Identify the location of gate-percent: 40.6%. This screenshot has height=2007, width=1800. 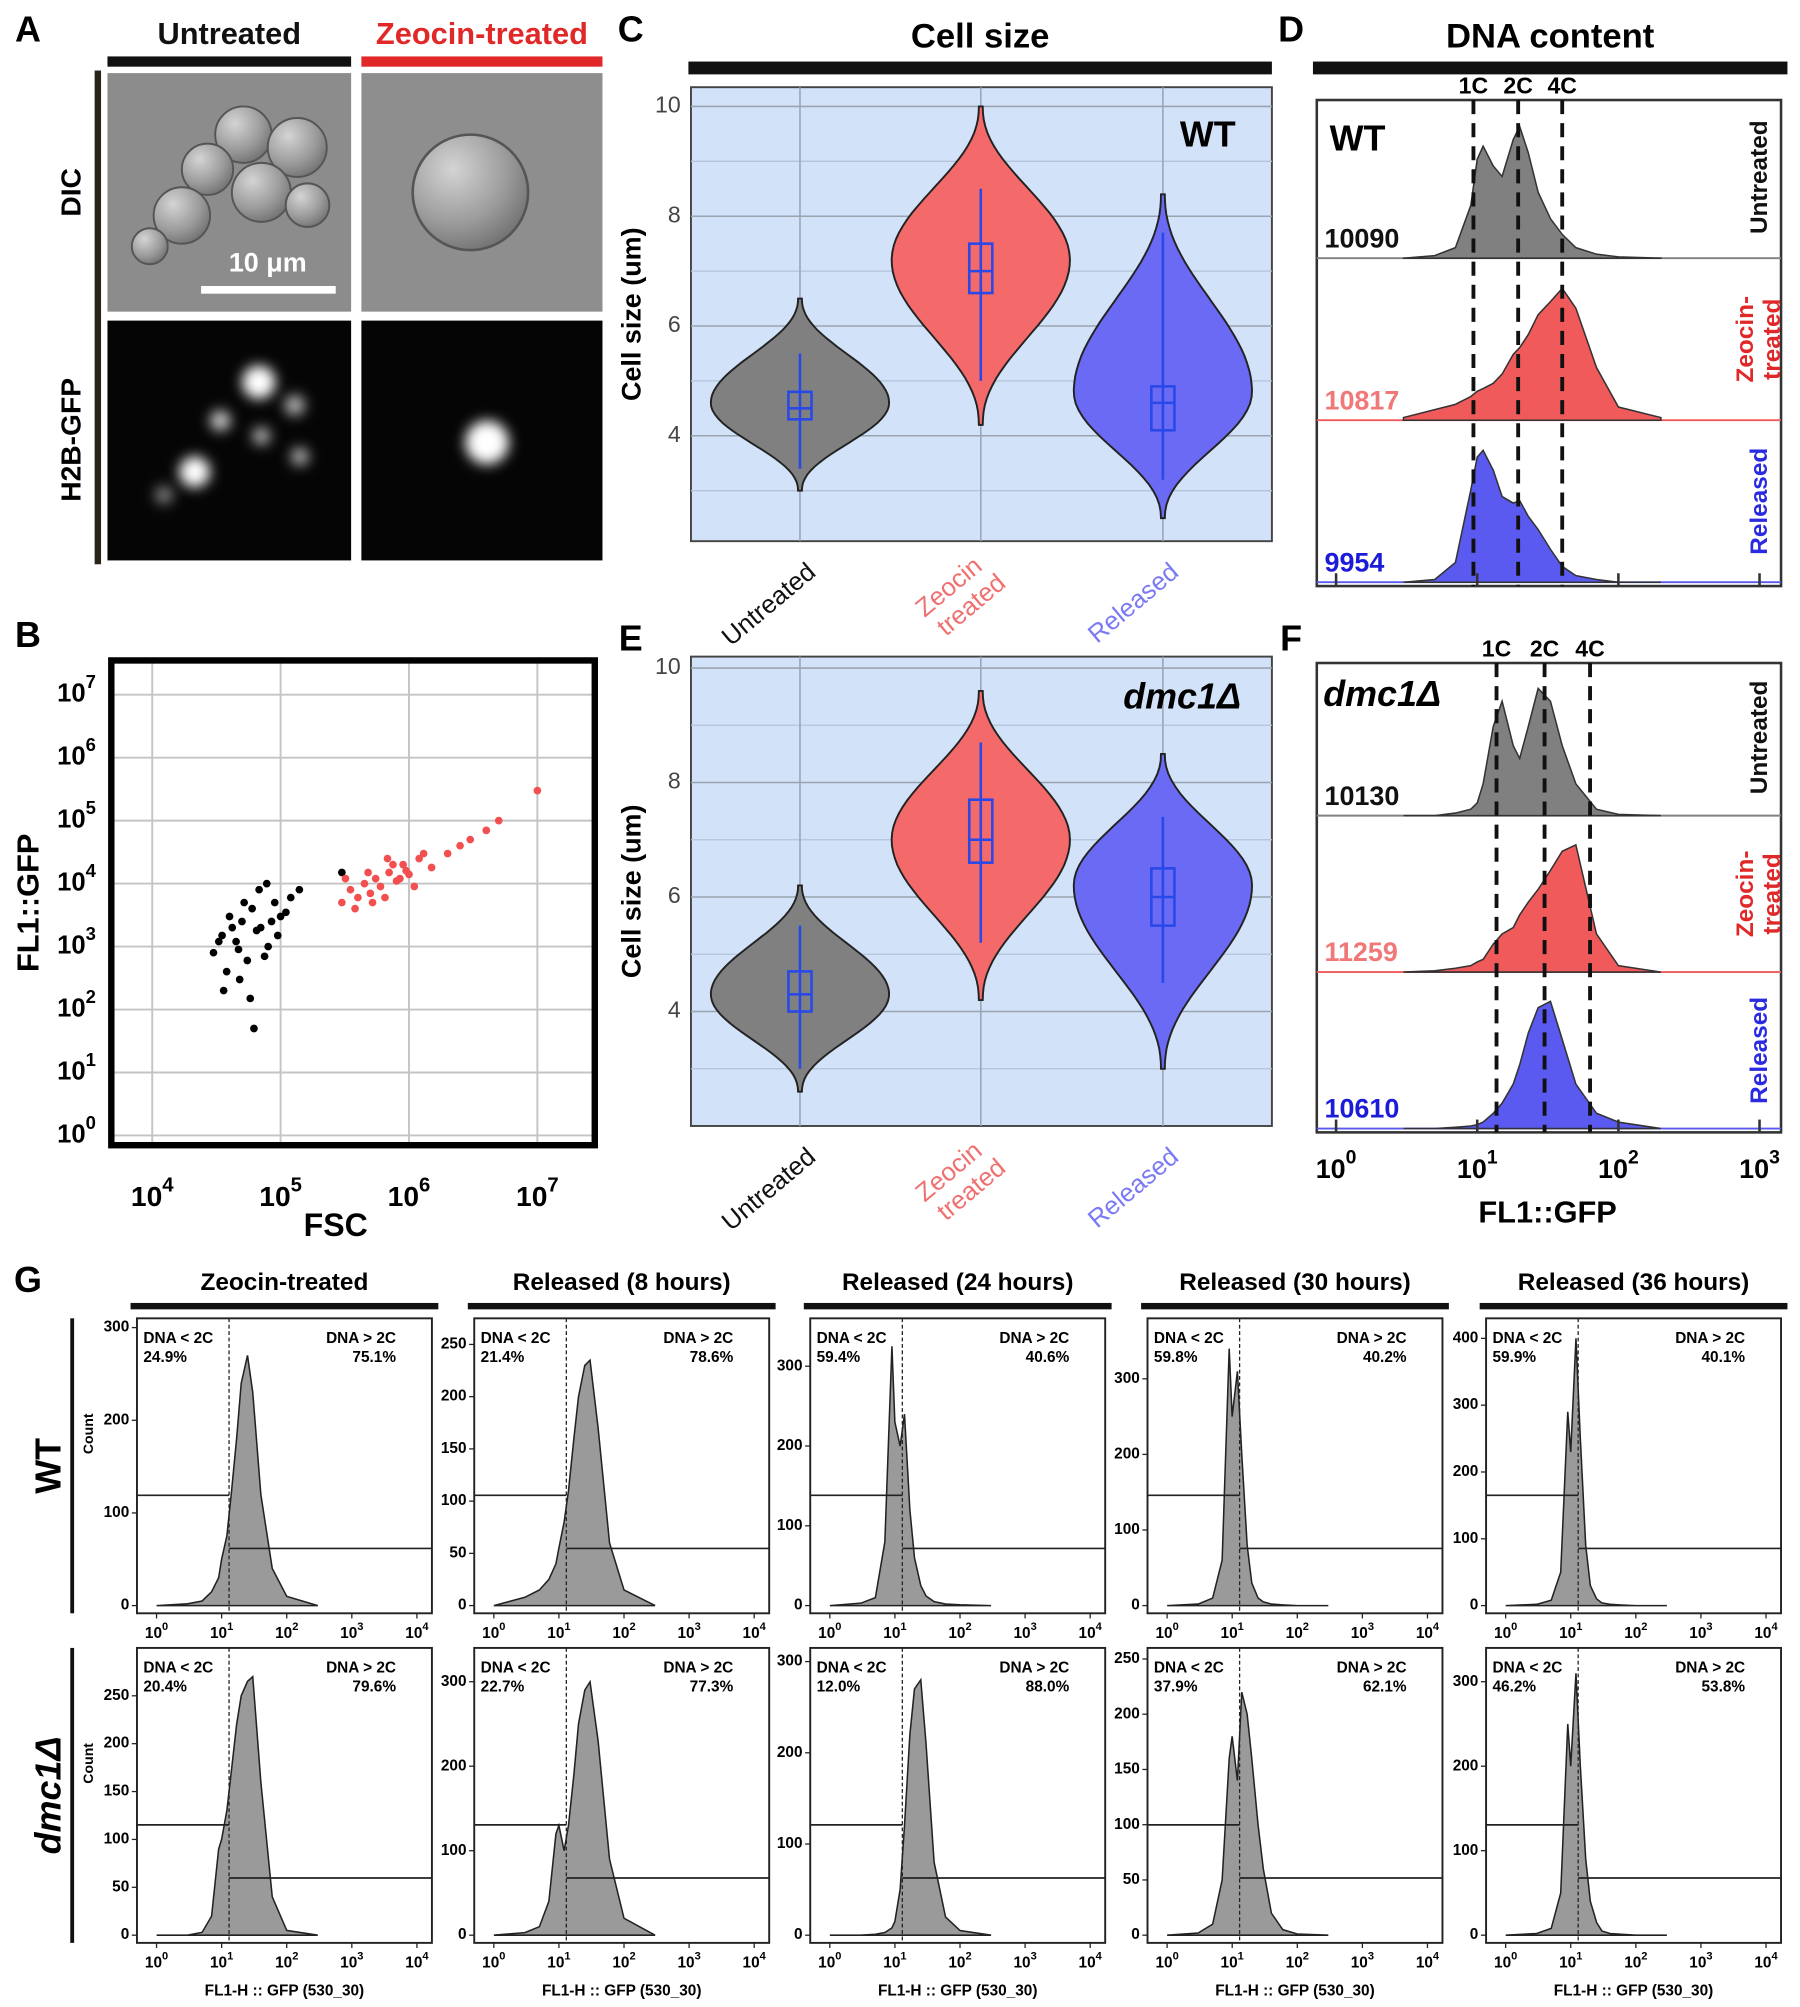
(1048, 1357).